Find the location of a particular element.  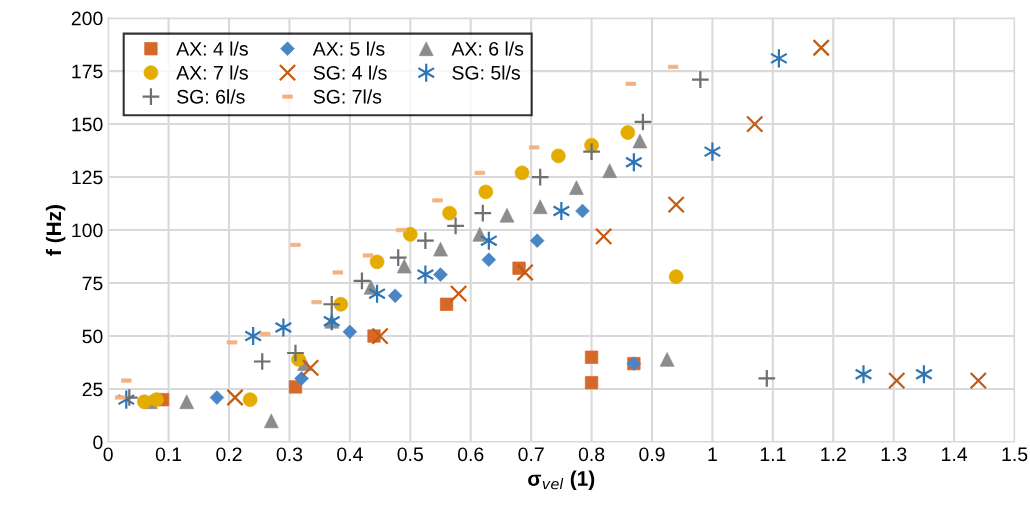

x-tick-label: 1 is located at coordinates (712, 454).